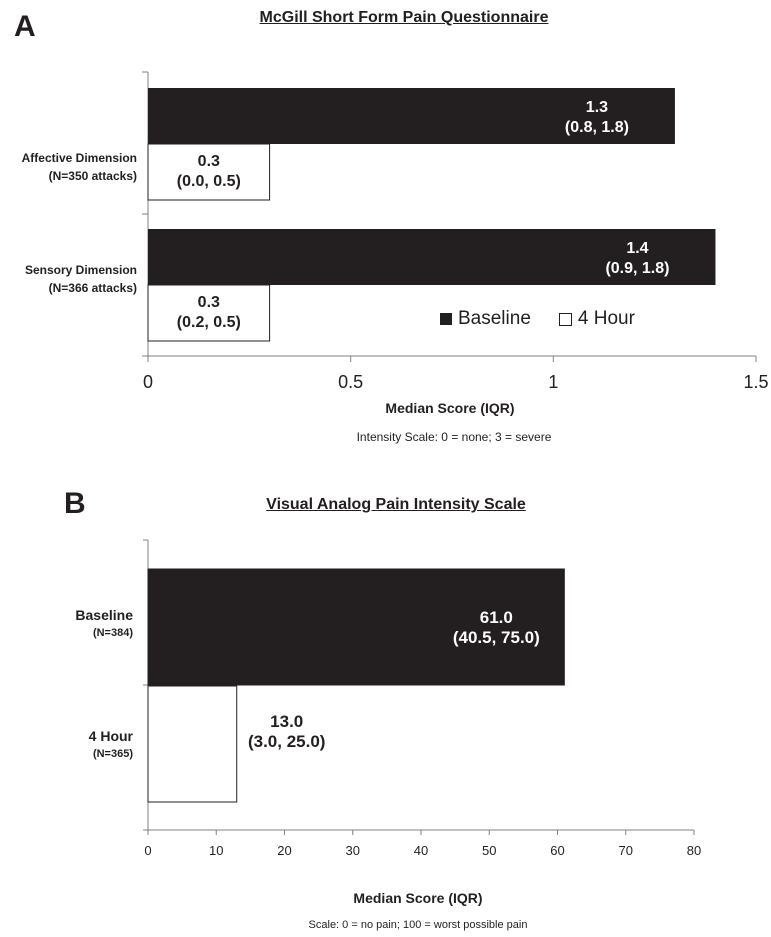 This screenshot has width=771, height=937. Describe the element at coordinates (565, 319) in the screenshot. I see `legend-swatch-4-hour` at that location.